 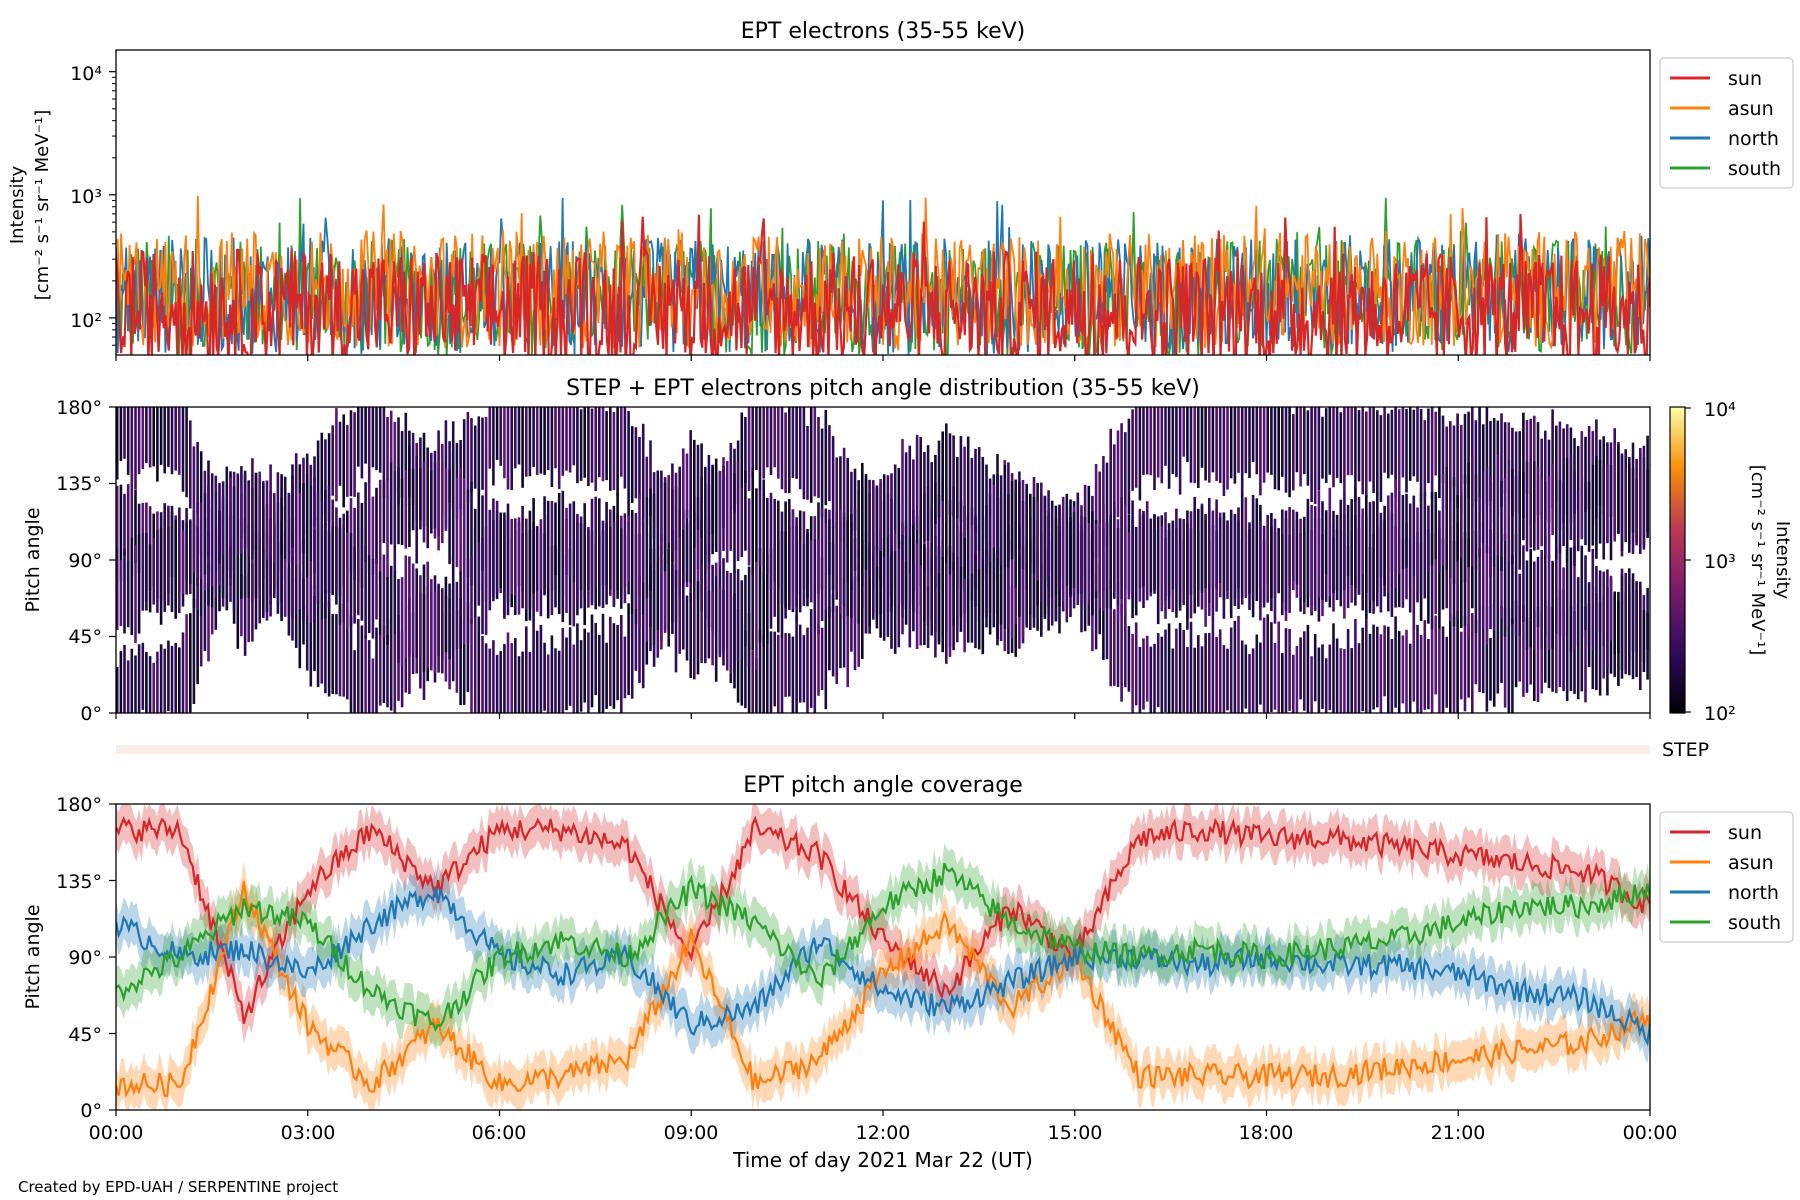 I want to click on legend3-sun-label: sun, so click(x=1745, y=833).